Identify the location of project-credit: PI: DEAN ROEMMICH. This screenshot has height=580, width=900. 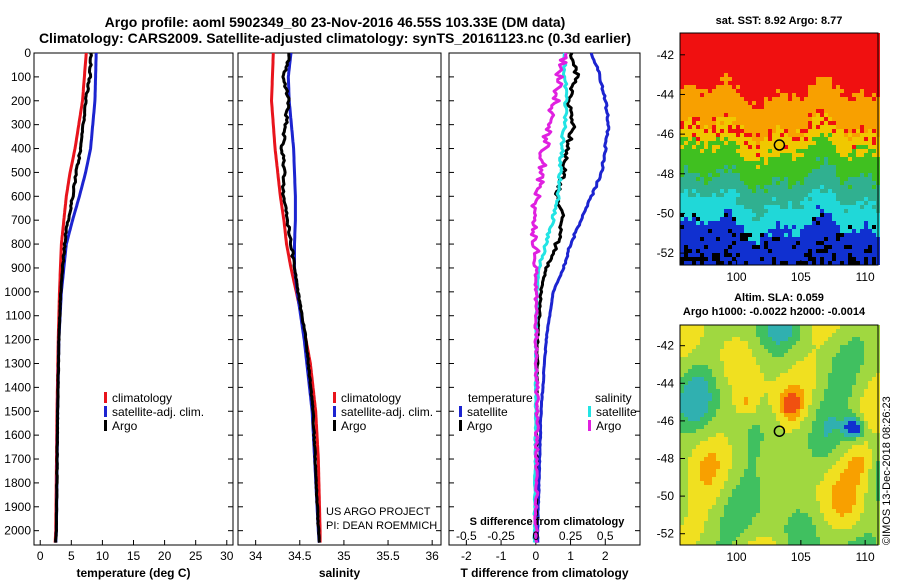
(381, 526).